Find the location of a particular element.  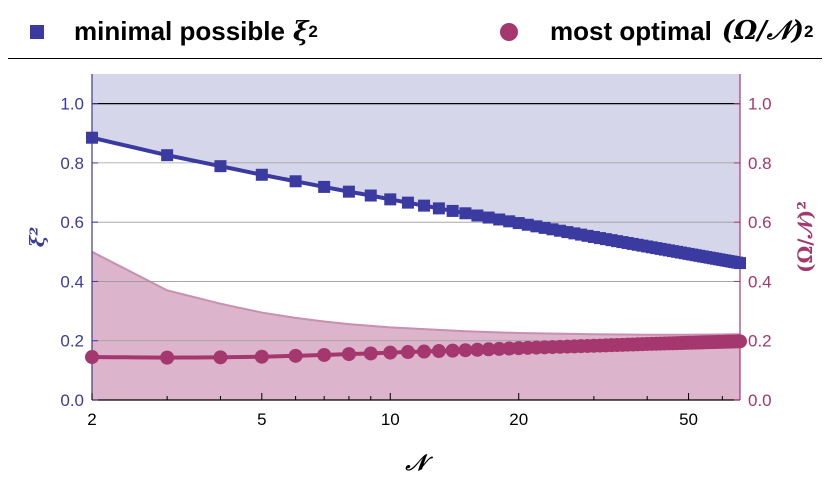

right-y-tick-label: 0.4 is located at coordinates (760, 281).